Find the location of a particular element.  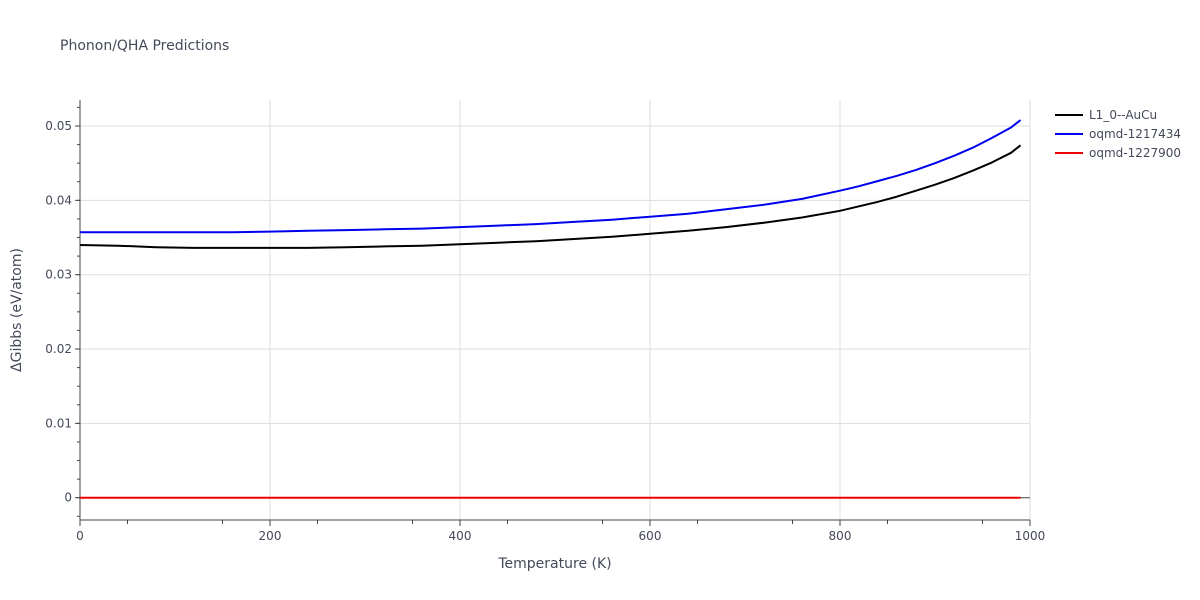

legend: L1_0--AuCu oqmd-1217434 oqmd-1227900 is located at coordinates (1118, 134).